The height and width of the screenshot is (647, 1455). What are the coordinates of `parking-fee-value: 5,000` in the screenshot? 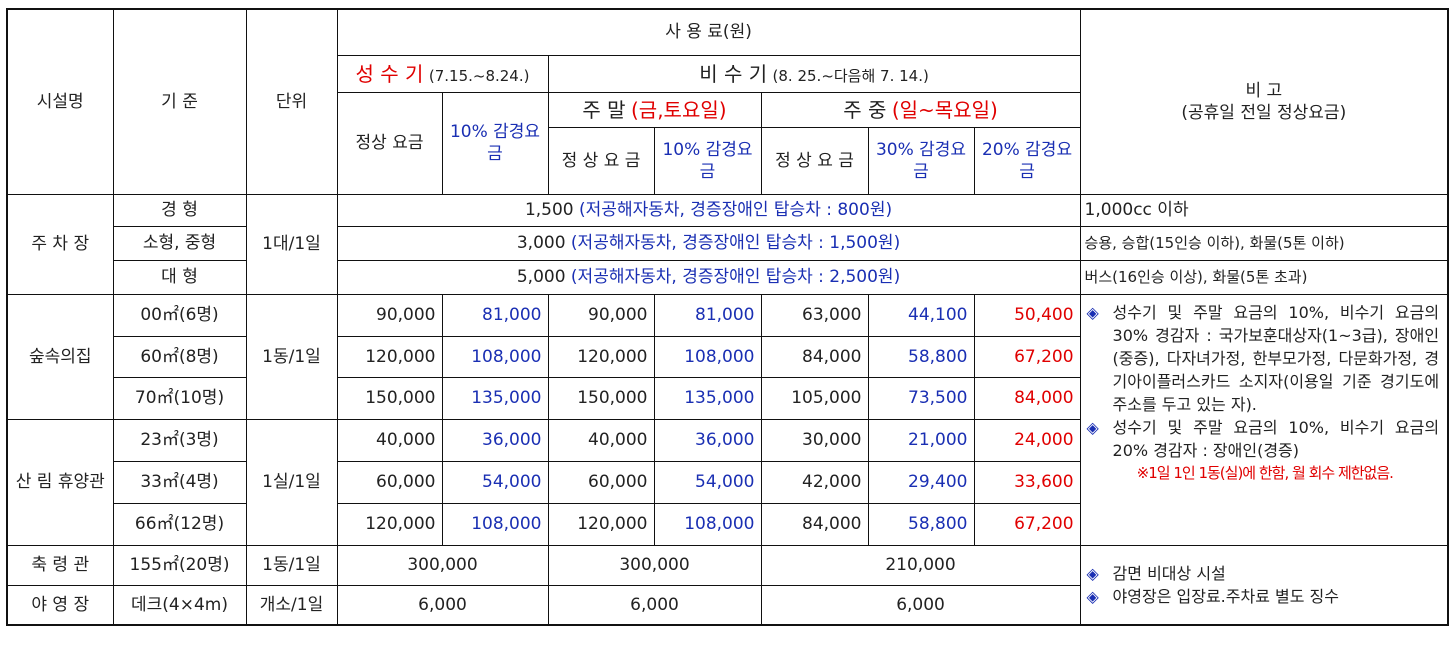 It's located at (541, 277).